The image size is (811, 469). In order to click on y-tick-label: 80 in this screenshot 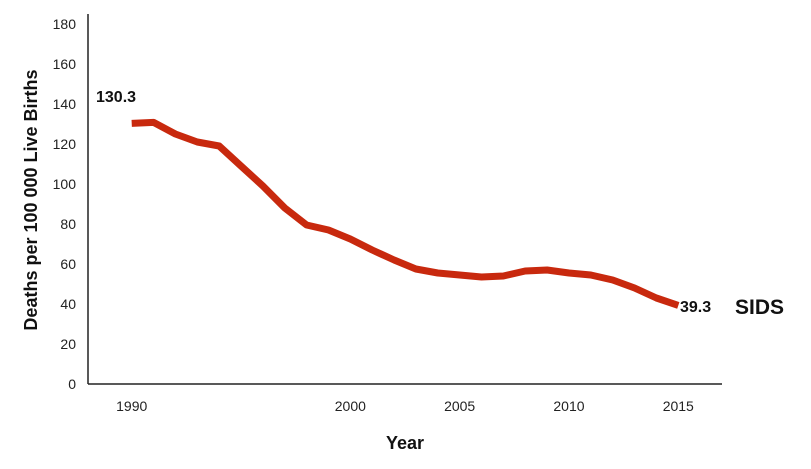, I will do `click(68, 224)`.